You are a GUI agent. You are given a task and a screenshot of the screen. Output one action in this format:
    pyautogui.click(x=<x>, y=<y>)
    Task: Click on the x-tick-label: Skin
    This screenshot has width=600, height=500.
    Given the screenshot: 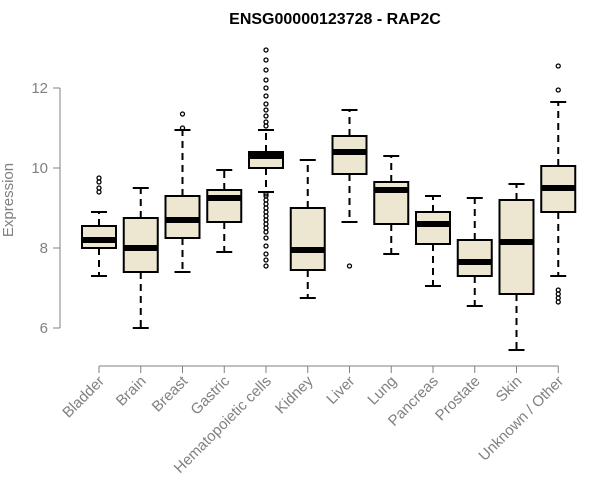 What is the action you would take?
    pyautogui.click(x=509, y=389)
    